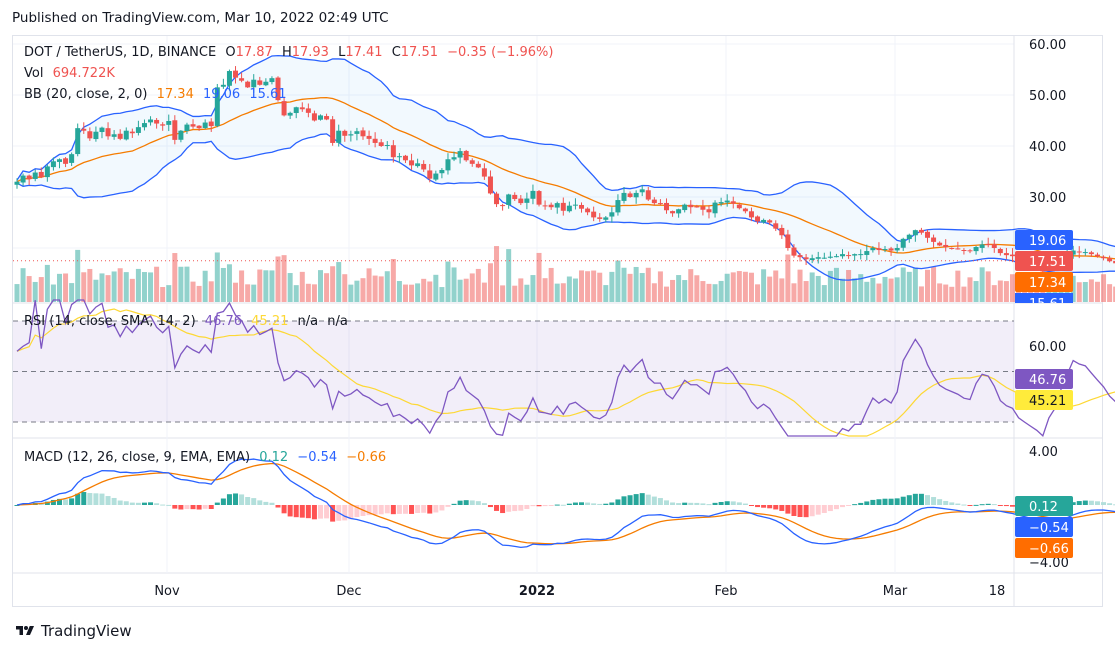 This screenshot has width=1115, height=652. I want to click on ohlc-open: O17.87, so click(249, 52).